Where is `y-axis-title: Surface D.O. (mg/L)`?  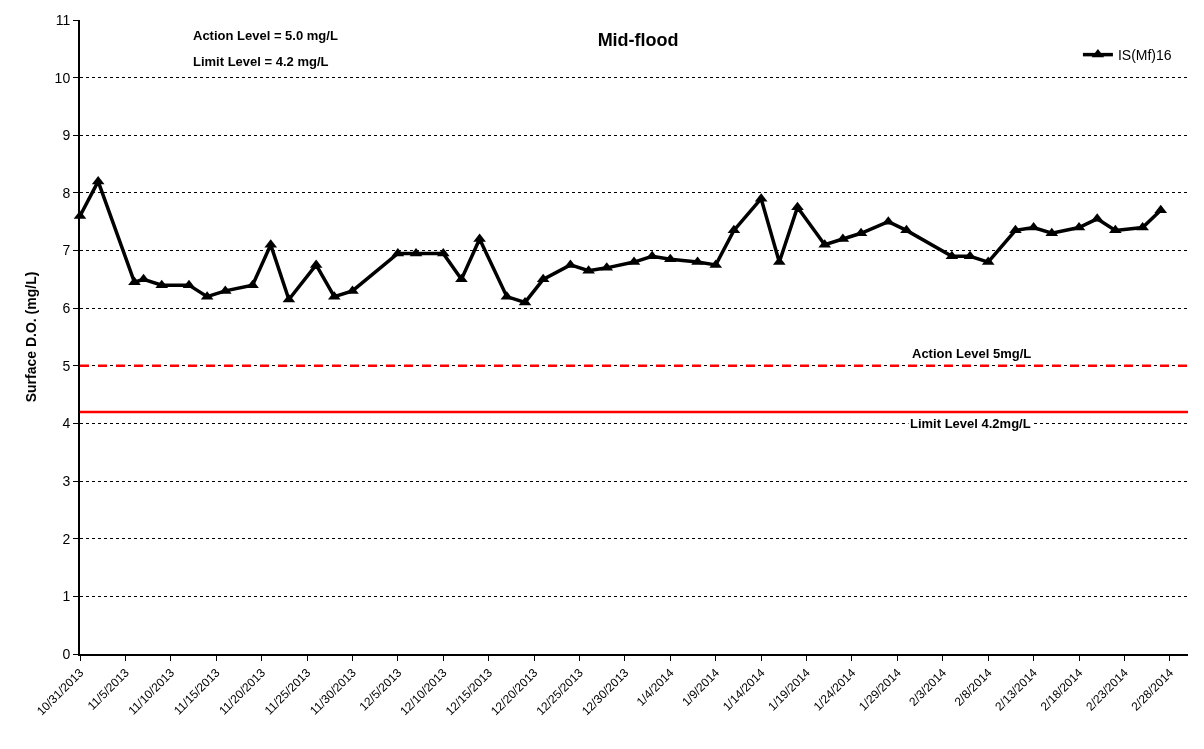 y-axis-title: Surface D.O. (mg/L) is located at coordinates (30, 337).